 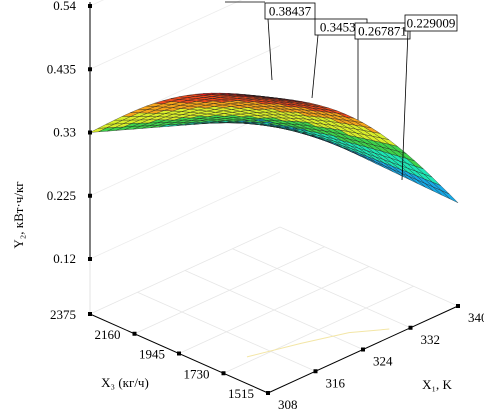 I want to click on y-axis-title: Y₂, кВт·ч/кг, so click(x=18, y=214).